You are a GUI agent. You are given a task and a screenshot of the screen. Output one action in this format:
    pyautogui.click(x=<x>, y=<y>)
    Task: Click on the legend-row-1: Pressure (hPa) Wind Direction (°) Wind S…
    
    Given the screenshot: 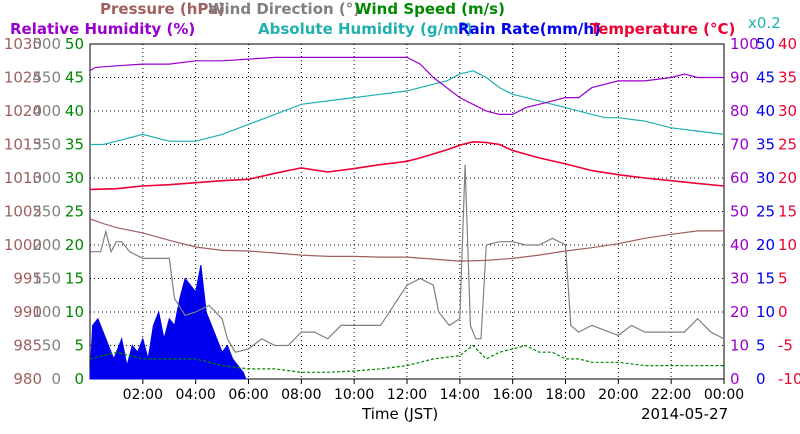 What is the action you would take?
    pyautogui.click(x=302, y=9)
    